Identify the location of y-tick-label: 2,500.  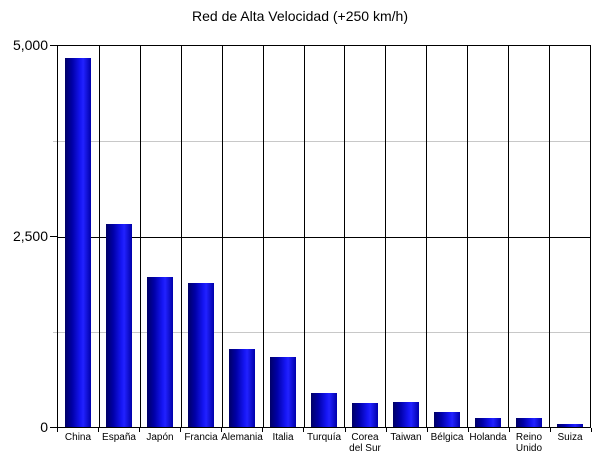
(30, 236).